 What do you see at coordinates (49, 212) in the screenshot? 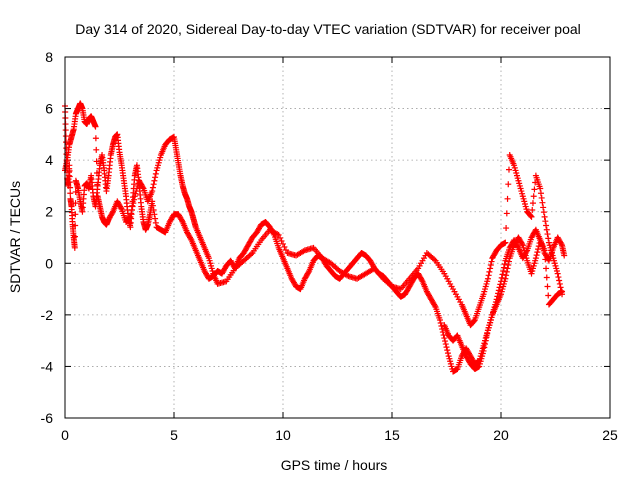
I see `y-tick-label: 2` at bounding box center [49, 212].